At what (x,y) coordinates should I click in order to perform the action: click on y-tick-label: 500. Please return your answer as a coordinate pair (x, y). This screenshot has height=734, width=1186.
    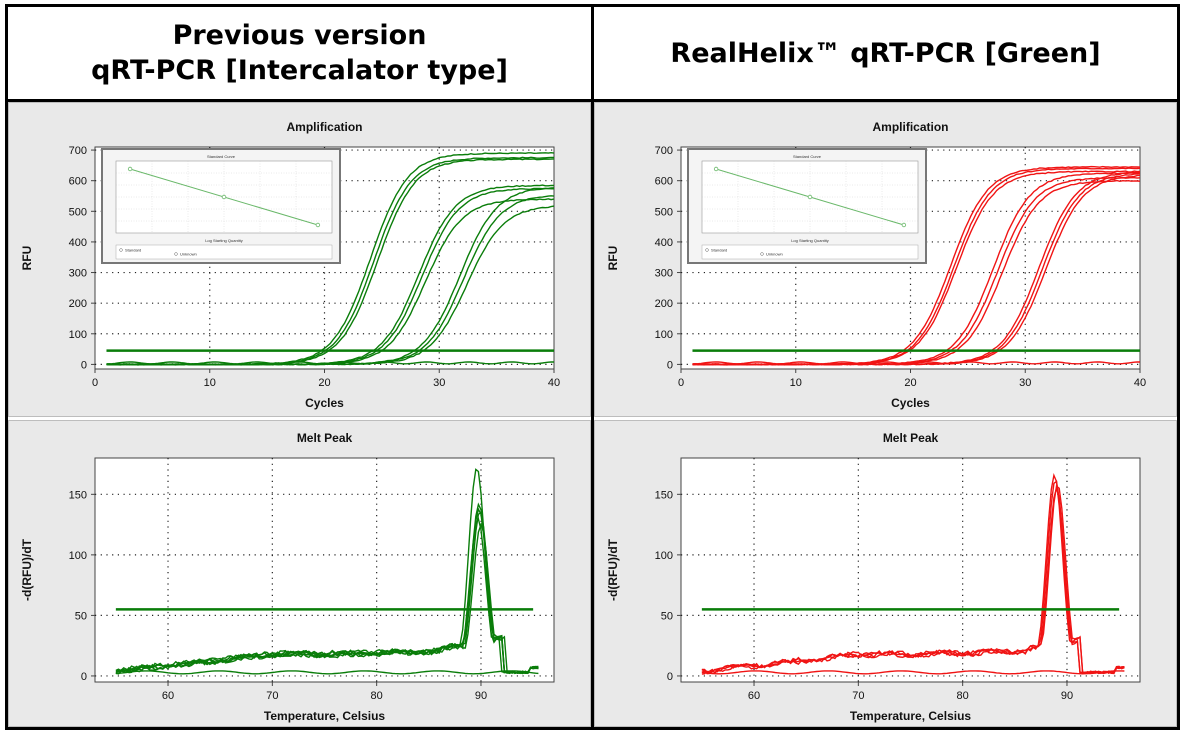
    Looking at the image, I should click on (78, 212).